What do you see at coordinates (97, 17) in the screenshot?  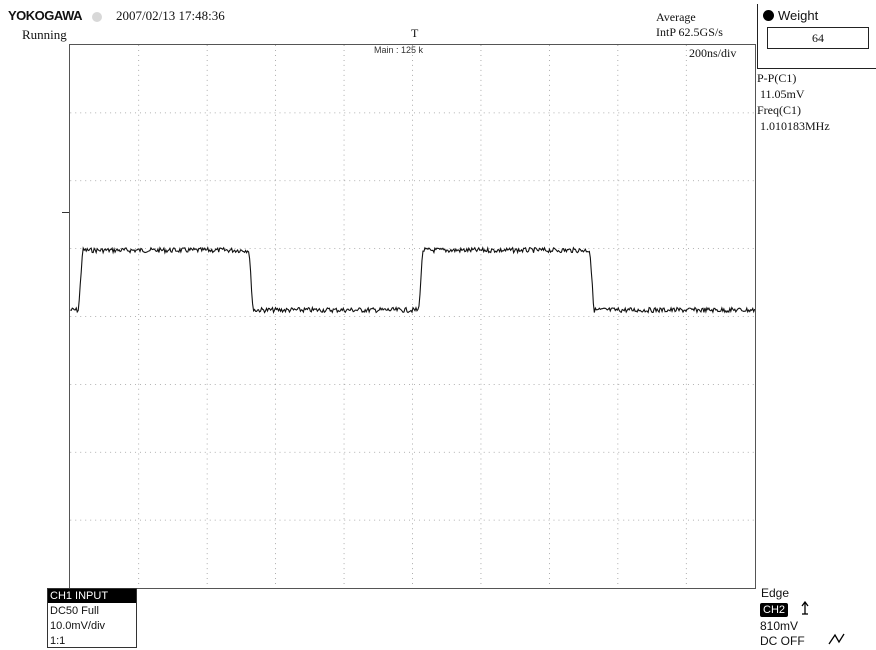 I see `brand-dot-icon` at bounding box center [97, 17].